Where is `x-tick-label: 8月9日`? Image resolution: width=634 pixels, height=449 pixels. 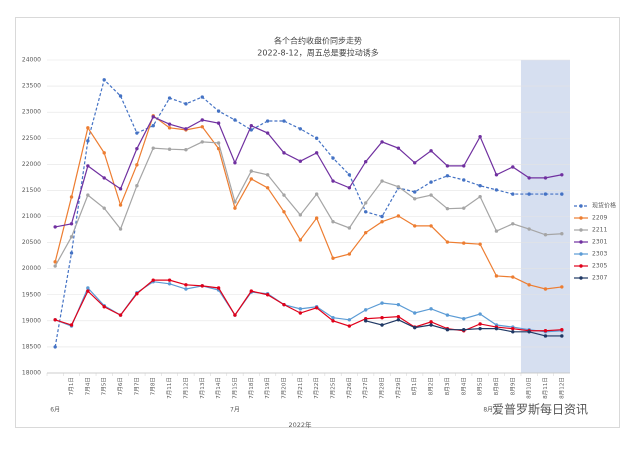
x-tick-label: 8月9日 is located at coordinates (512, 386).